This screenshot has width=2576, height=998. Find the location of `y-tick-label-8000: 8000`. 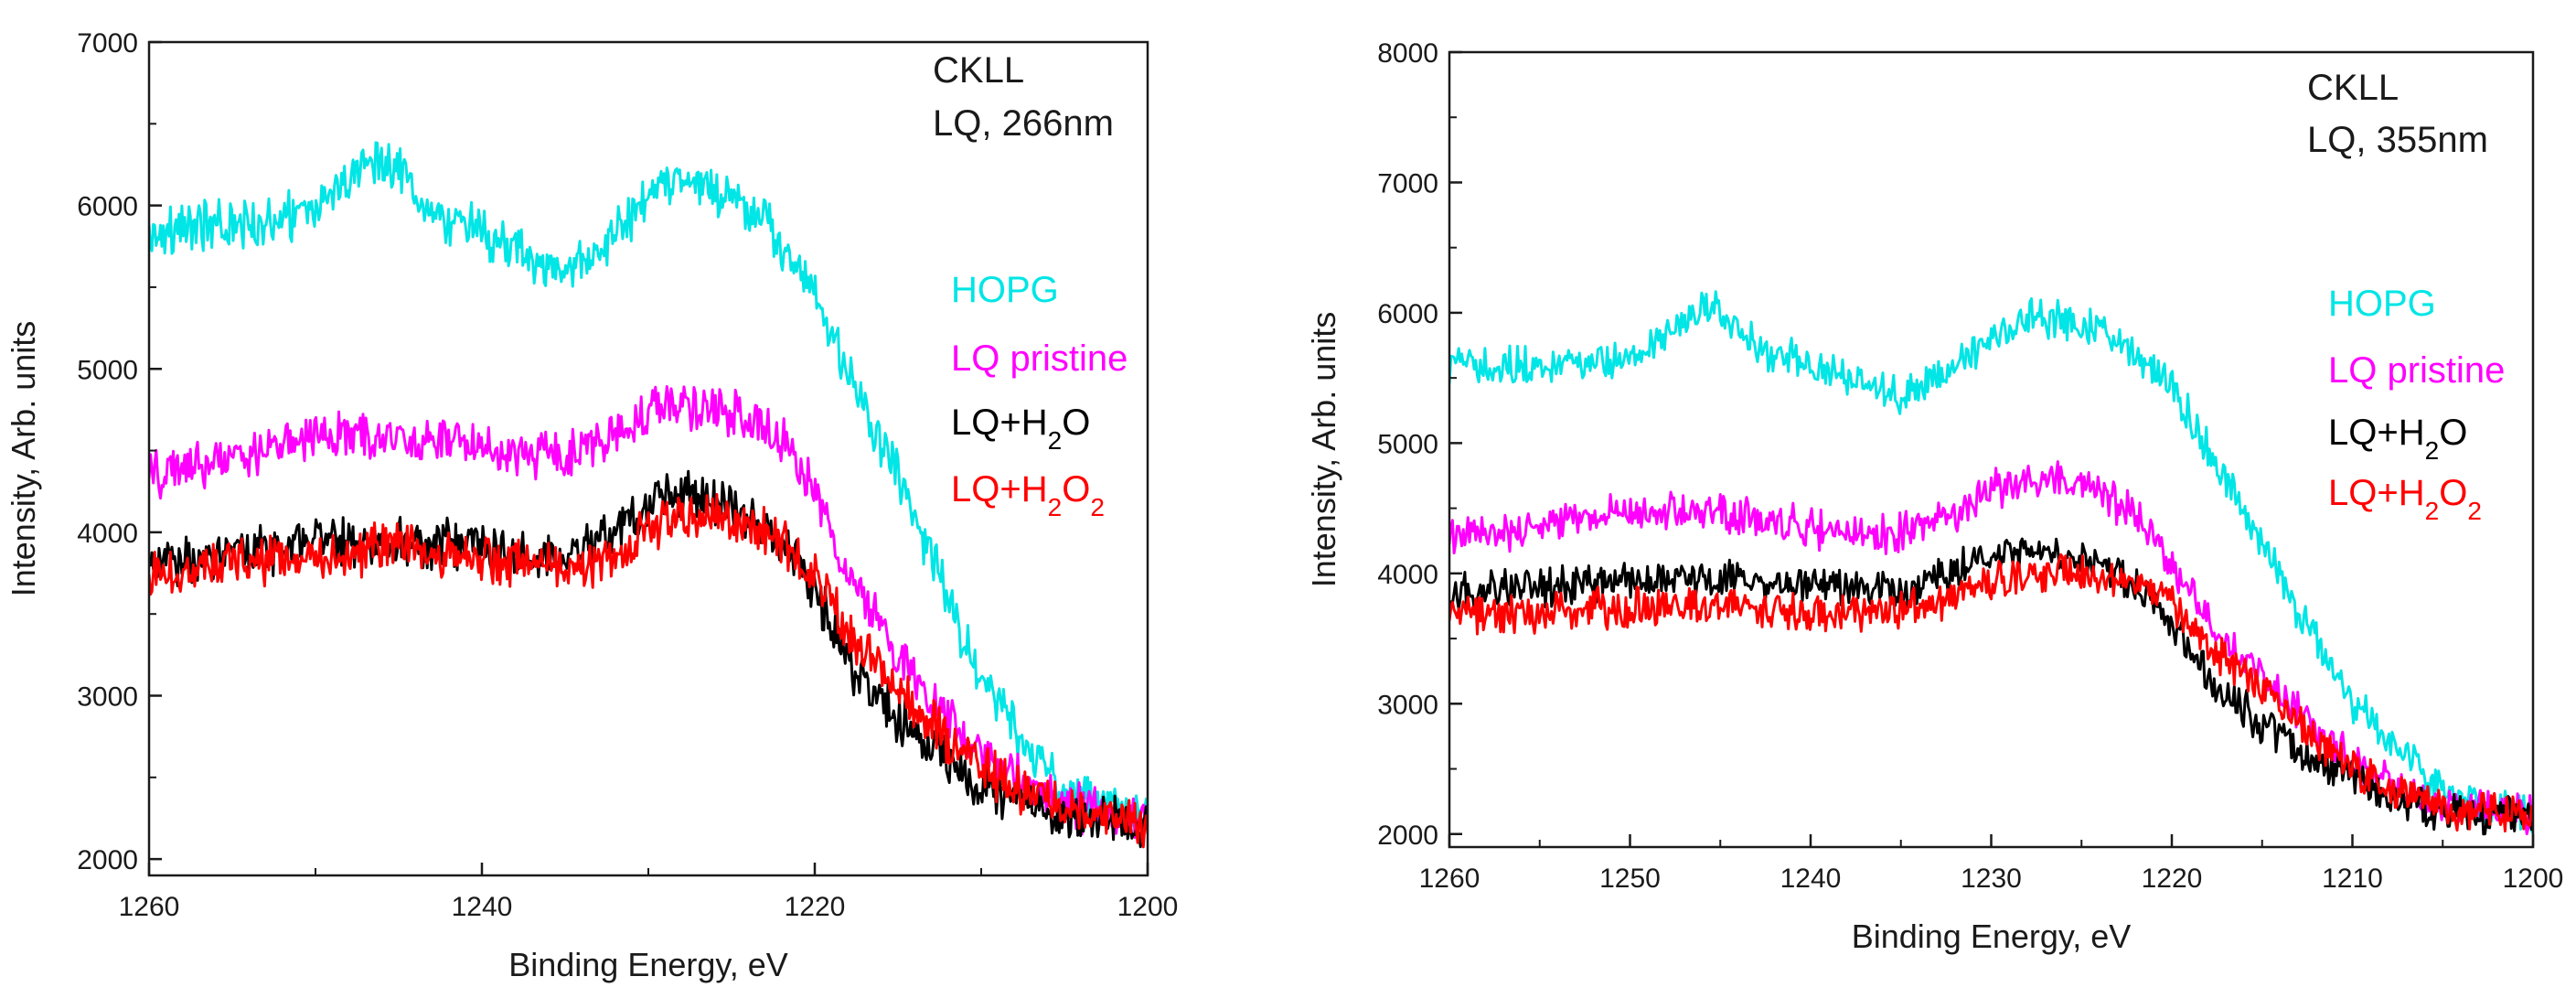

y-tick-label-8000: 8000 is located at coordinates (1407, 53).